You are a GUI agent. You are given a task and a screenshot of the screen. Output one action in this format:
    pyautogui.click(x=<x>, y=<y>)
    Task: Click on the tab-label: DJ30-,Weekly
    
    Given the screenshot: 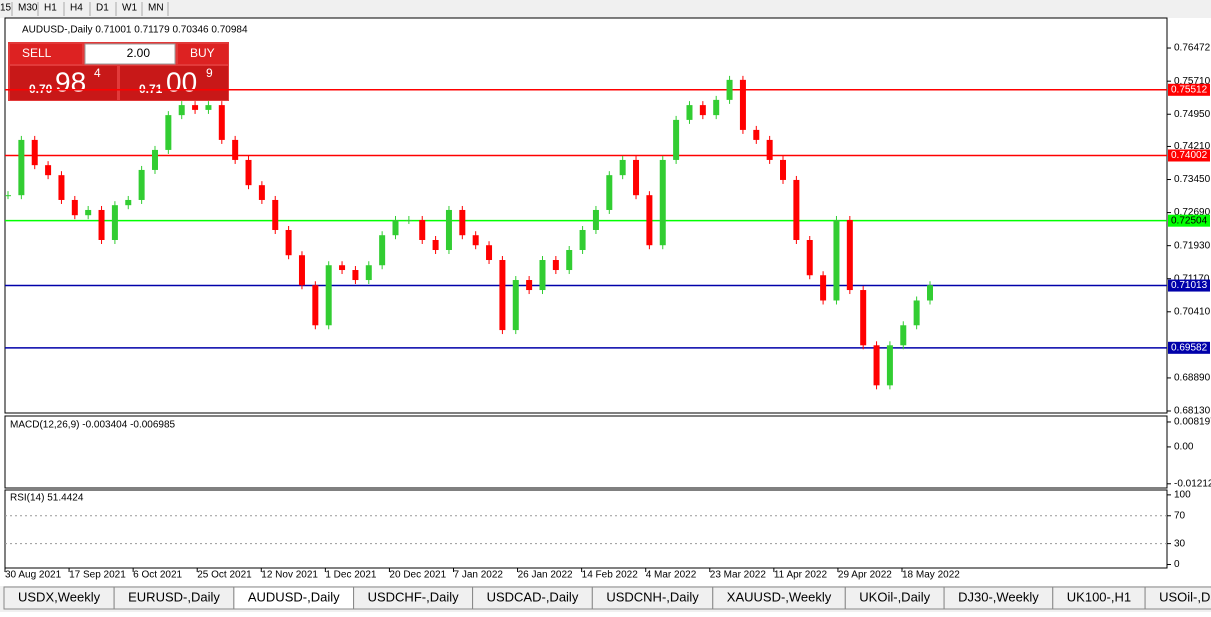 What is the action you would take?
    pyautogui.click(x=998, y=596)
    